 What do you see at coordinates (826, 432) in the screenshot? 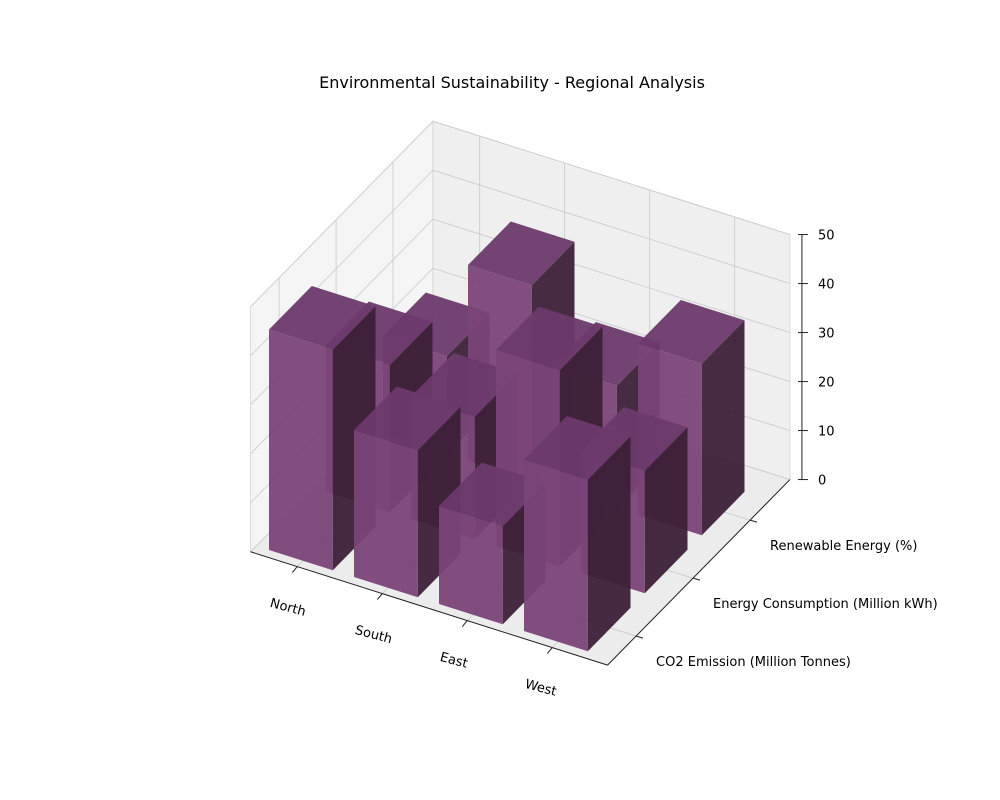
I see `z-tick-label: 10` at bounding box center [826, 432].